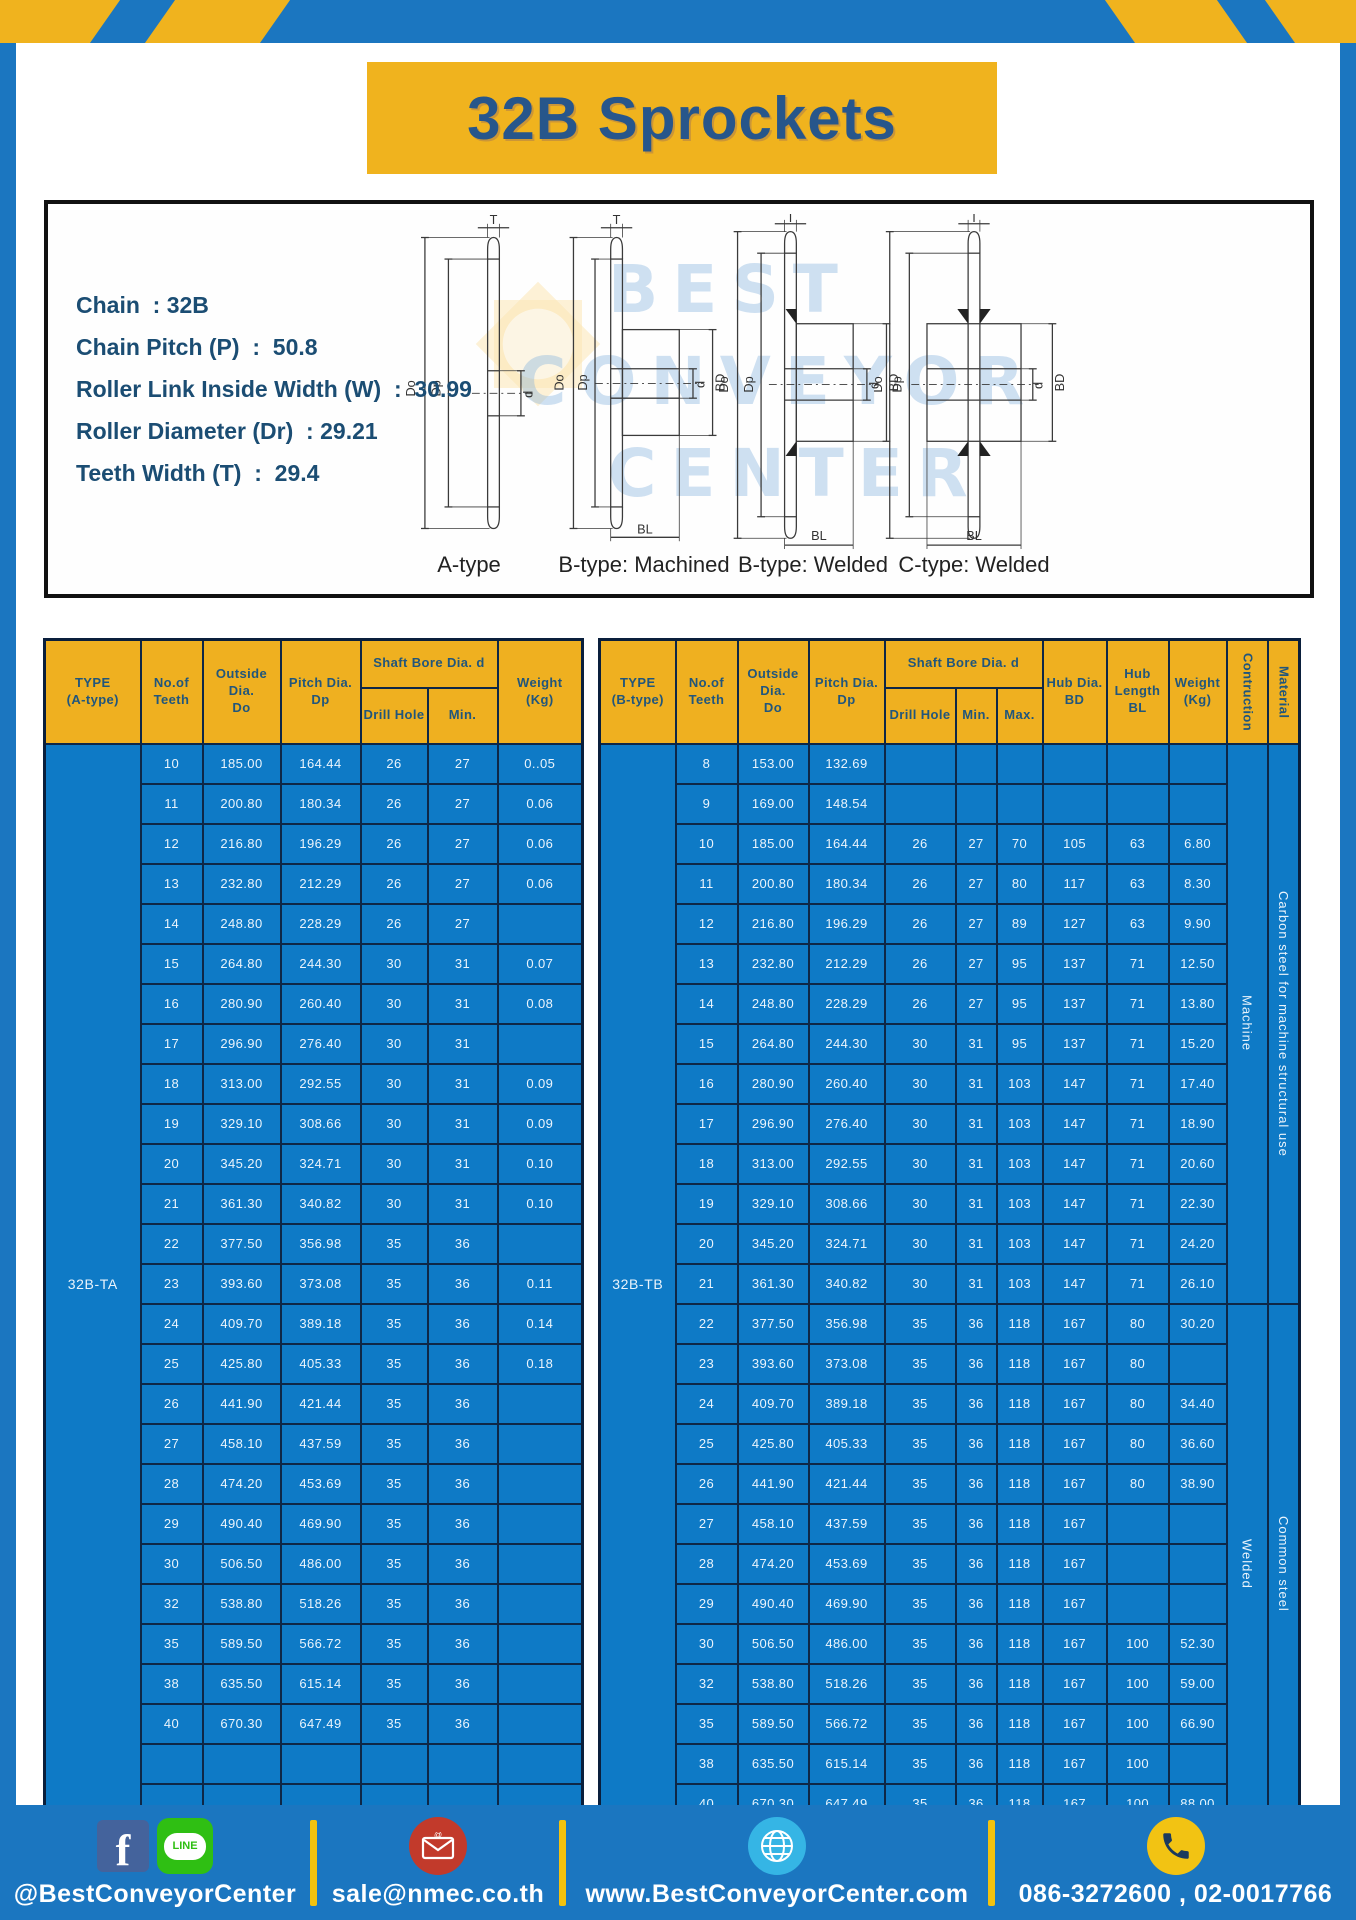 This screenshot has width=1356, height=1920. I want to click on table-cell: 32B-TA, so click(92, 1283).